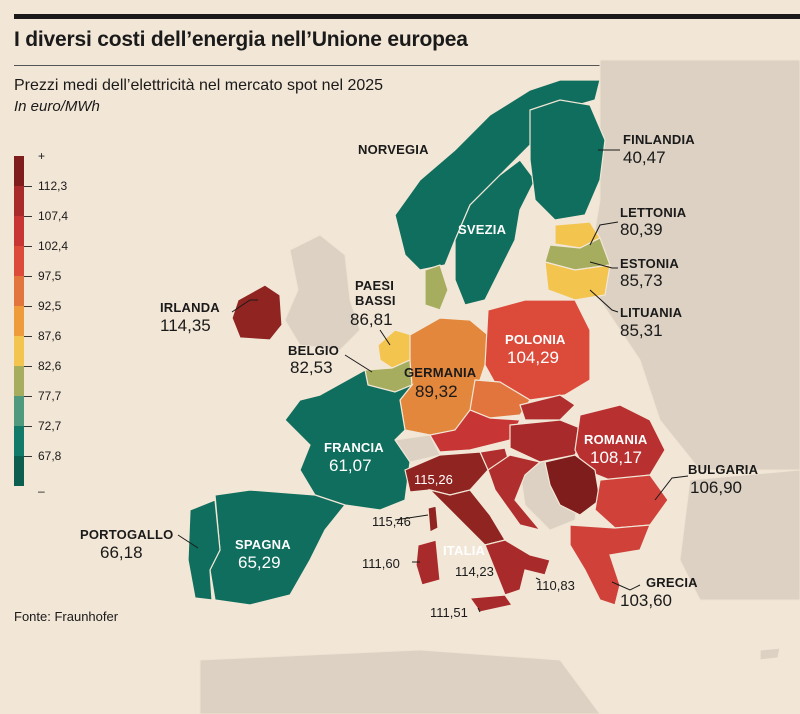  Describe the element at coordinates (770, 654) in the screenshot. I see `cipro-shape` at that location.